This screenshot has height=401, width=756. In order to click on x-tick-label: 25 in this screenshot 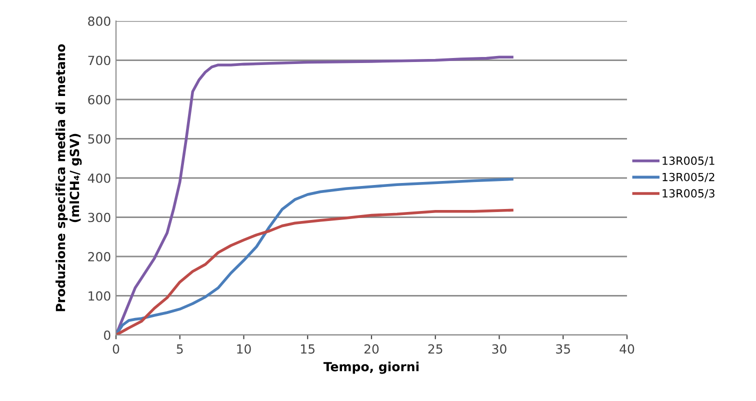, I will do `click(435, 349)`.